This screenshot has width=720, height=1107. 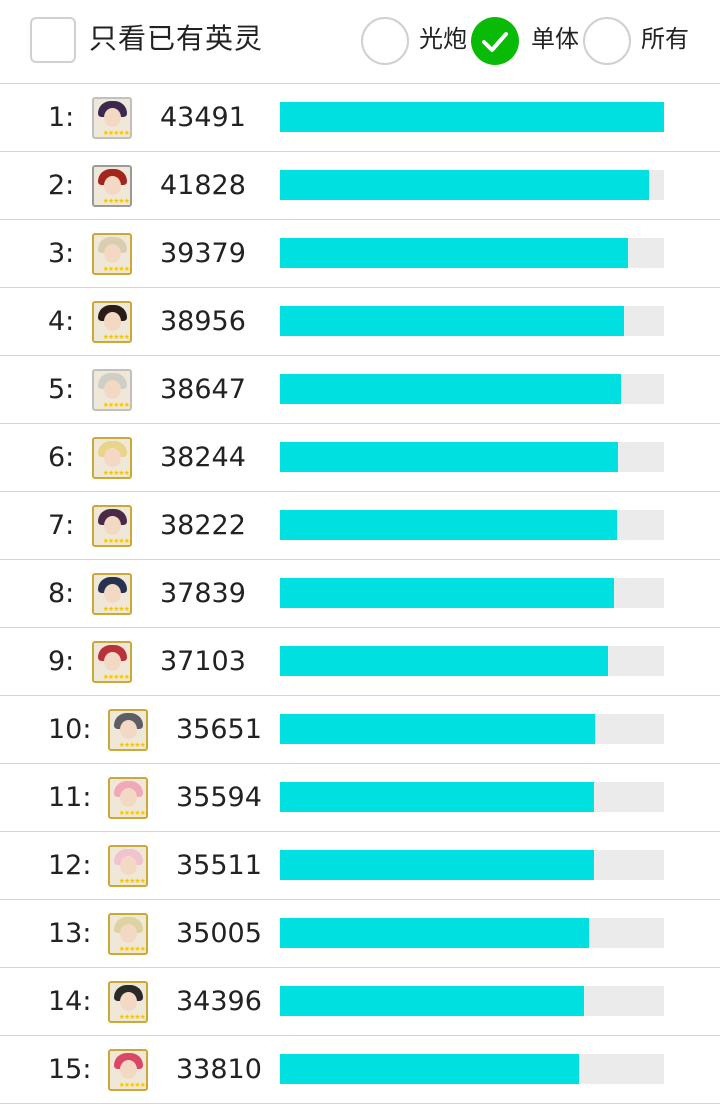 What do you see at coordinates (70, 797) in the screenshot?
I see `rank-number: 11:` at bounding box center [70, 797].